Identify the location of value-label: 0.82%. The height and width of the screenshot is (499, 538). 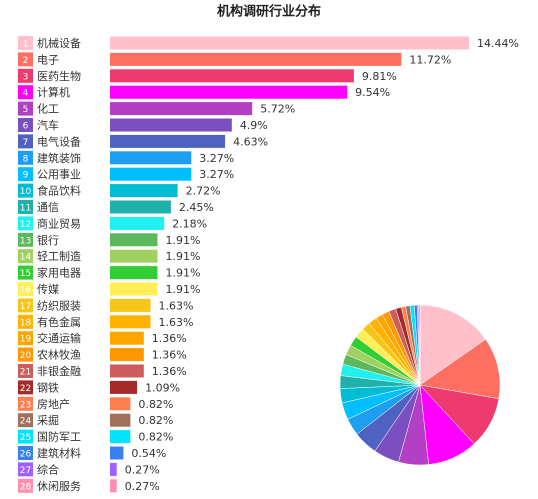
(155, 404).